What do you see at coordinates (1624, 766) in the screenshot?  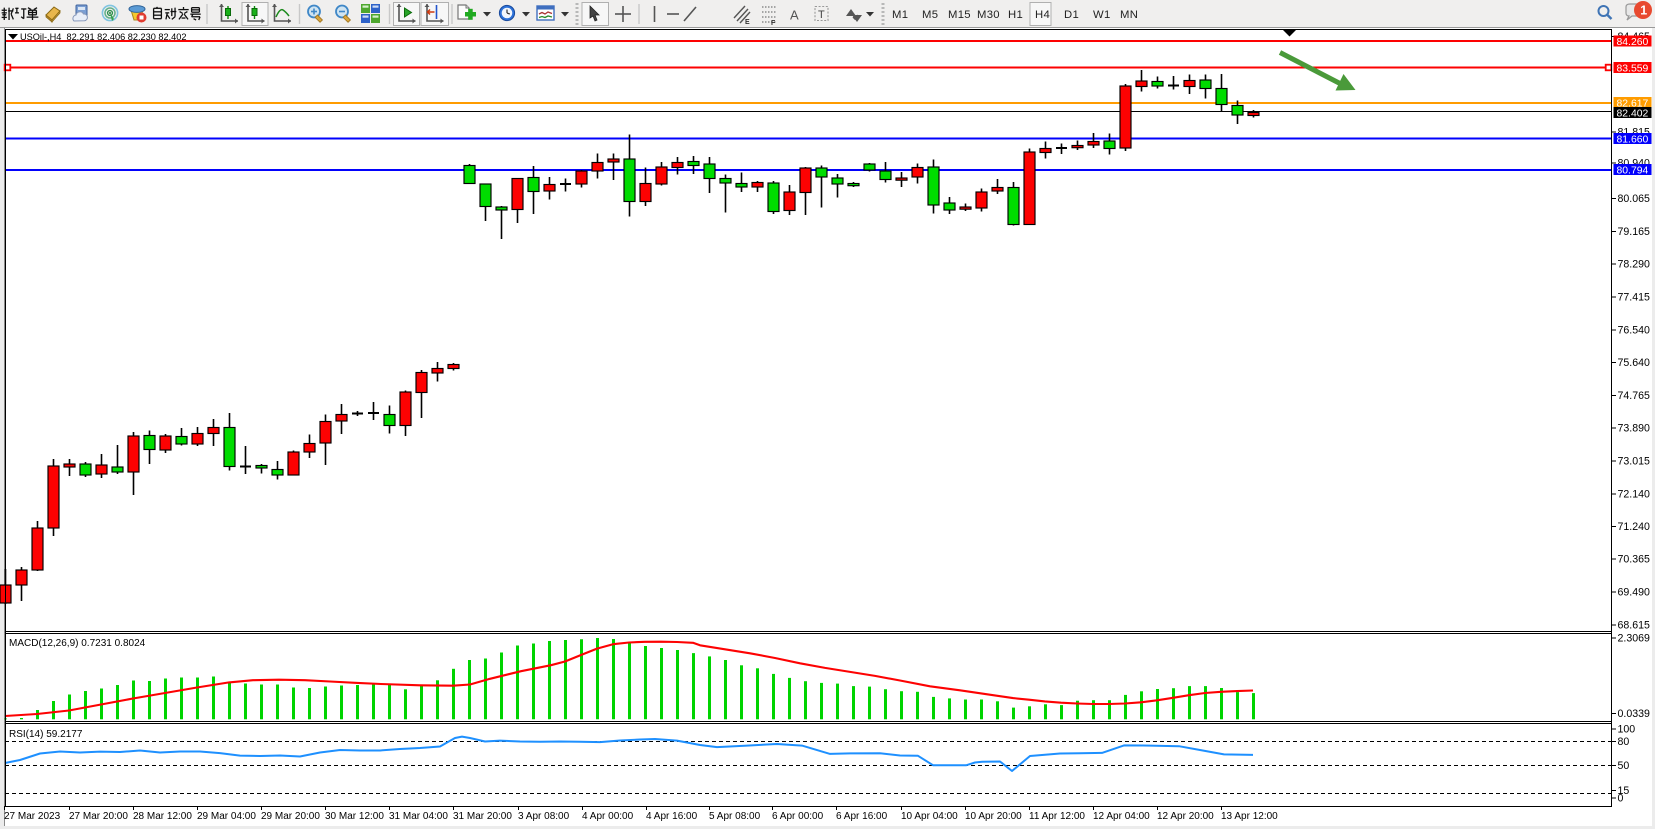 I see `svg-text: 50` at bounding box center [1624, 766].